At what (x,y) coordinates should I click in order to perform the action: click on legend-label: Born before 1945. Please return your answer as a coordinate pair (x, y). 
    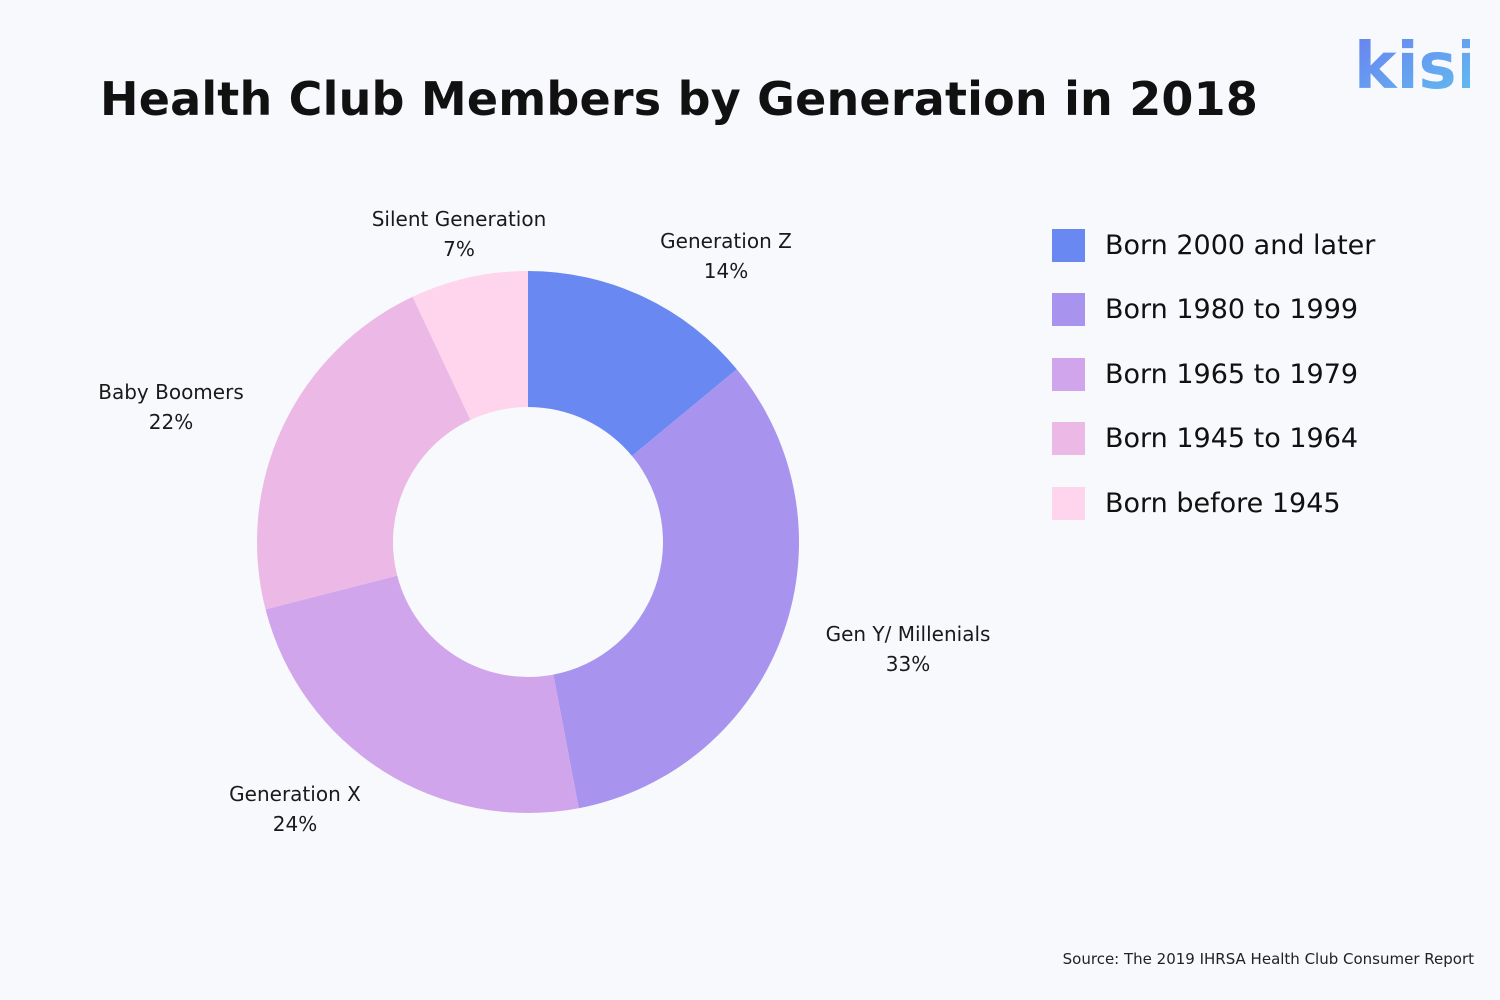
    Looking at the image, I should click on (1223, 503).